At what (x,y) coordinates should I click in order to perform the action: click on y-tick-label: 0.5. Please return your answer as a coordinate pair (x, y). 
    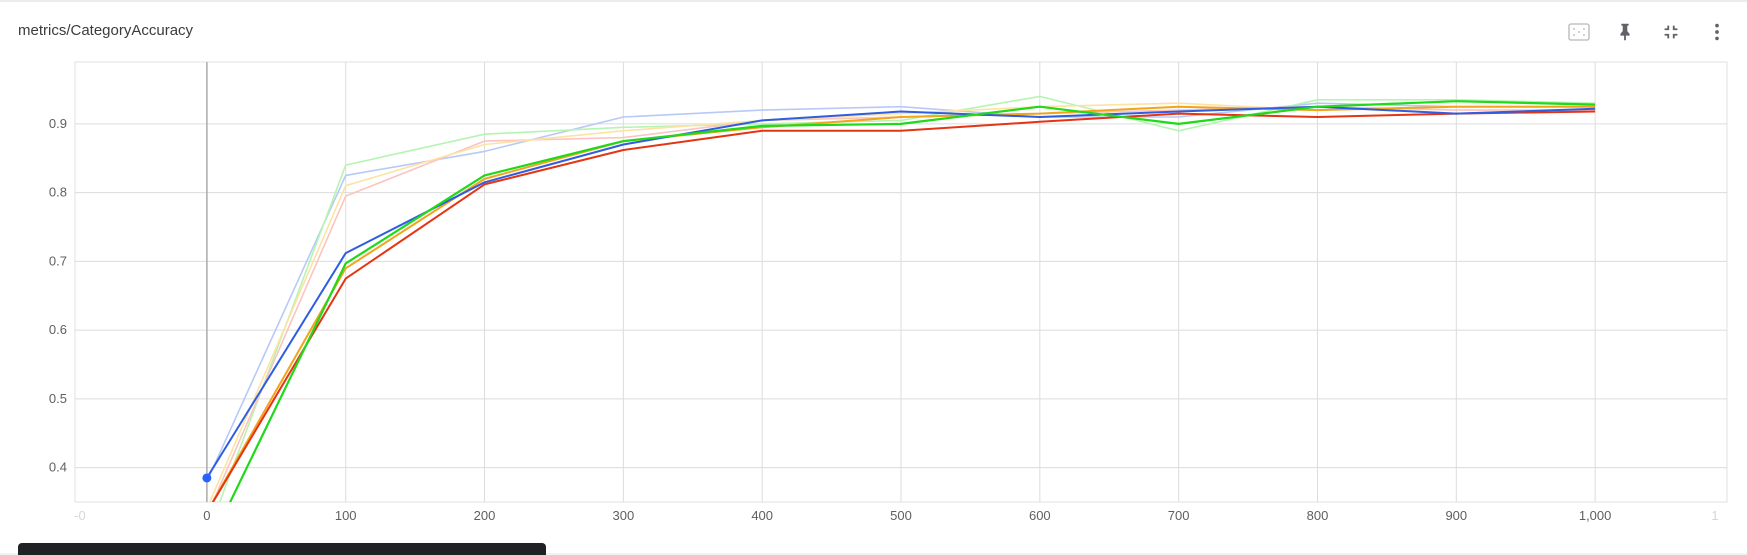
    Looking at the image, I should click on (58, 398).